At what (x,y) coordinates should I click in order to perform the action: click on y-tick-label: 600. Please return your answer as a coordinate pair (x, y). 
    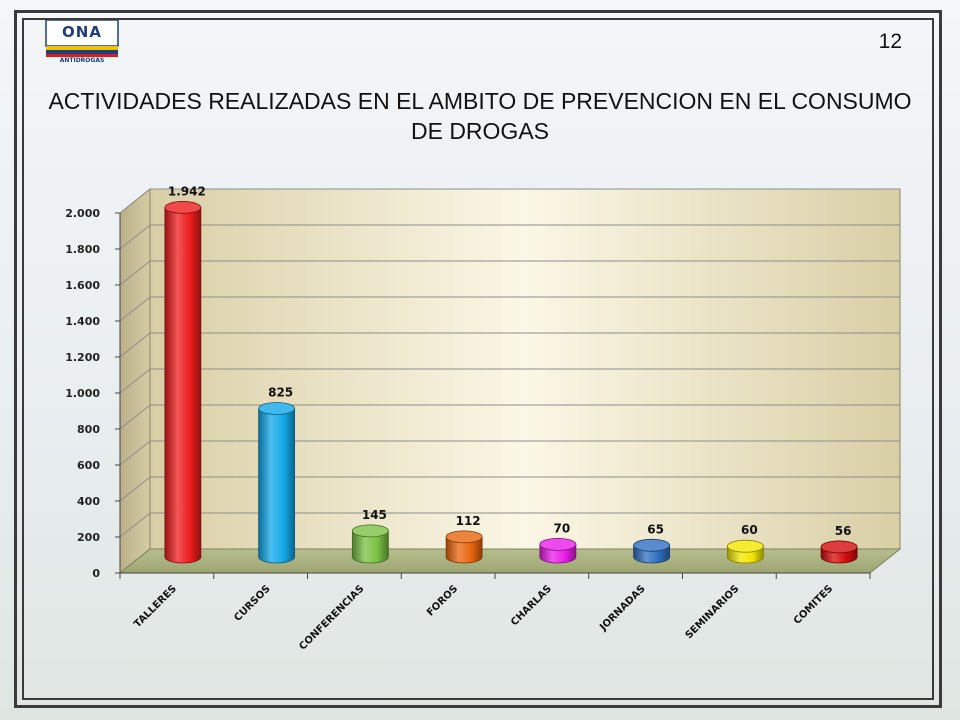
    Looking at the image, I should click on (88, 465).